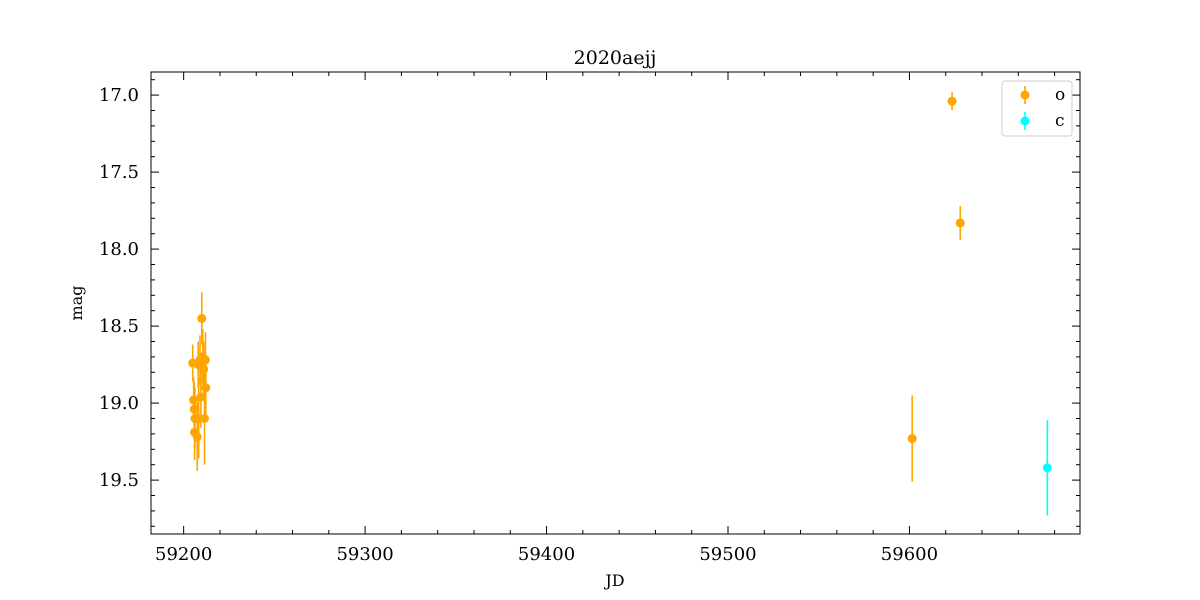 This screenshot has height=600, width=1200. I want to click on legend-box, so click(1037, 108).